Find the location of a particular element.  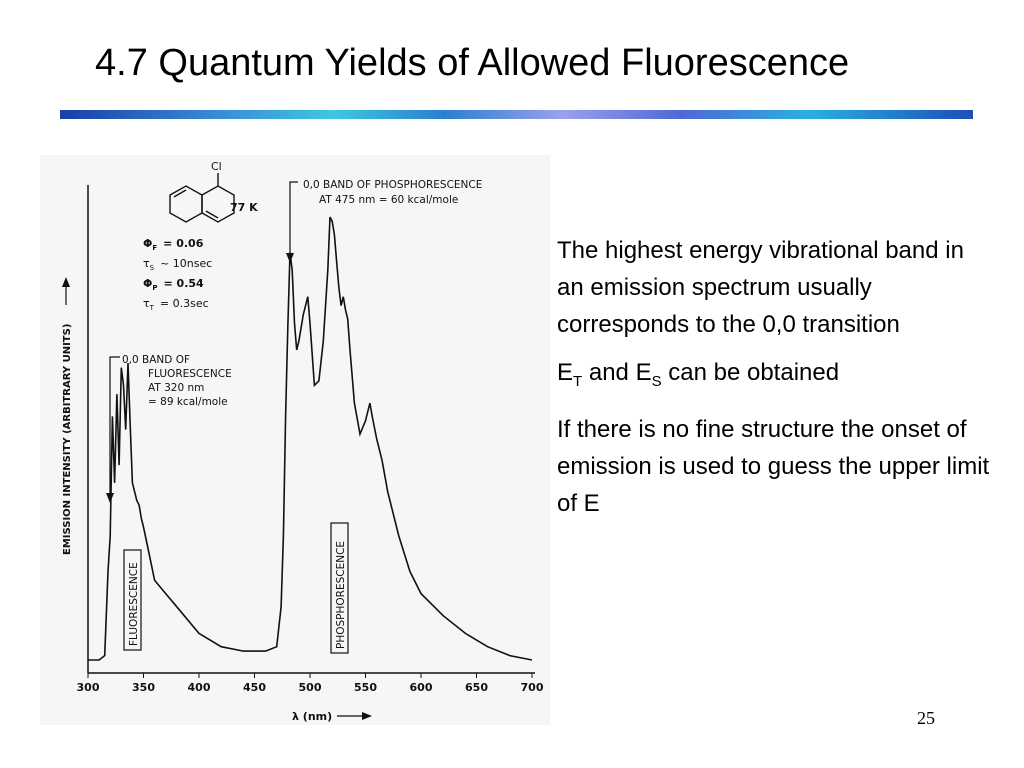

x-axis-label: λ (nm) is located at coordinates (312, 716).